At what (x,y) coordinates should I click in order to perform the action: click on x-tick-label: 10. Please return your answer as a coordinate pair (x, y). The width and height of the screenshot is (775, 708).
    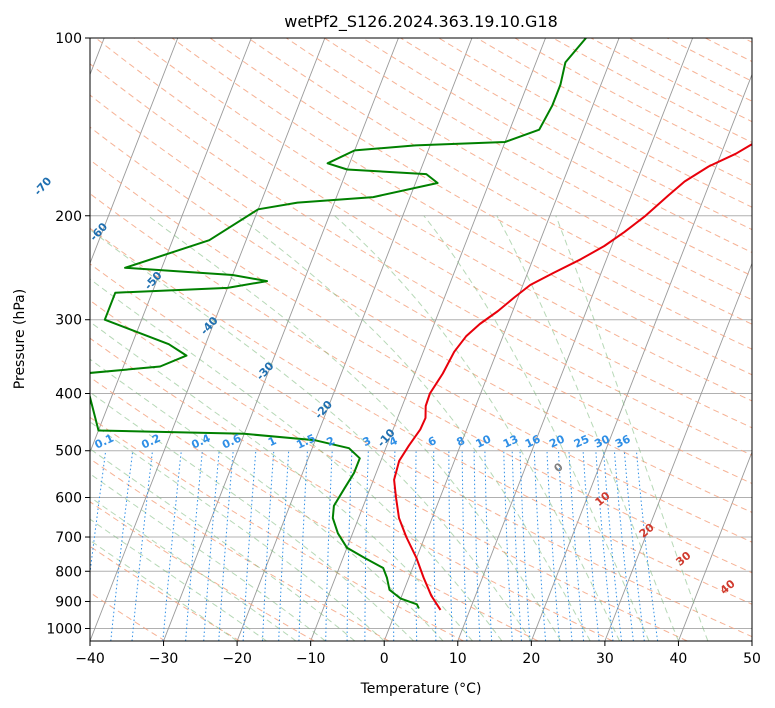
    Looking at the image, I should click on (458, 659).